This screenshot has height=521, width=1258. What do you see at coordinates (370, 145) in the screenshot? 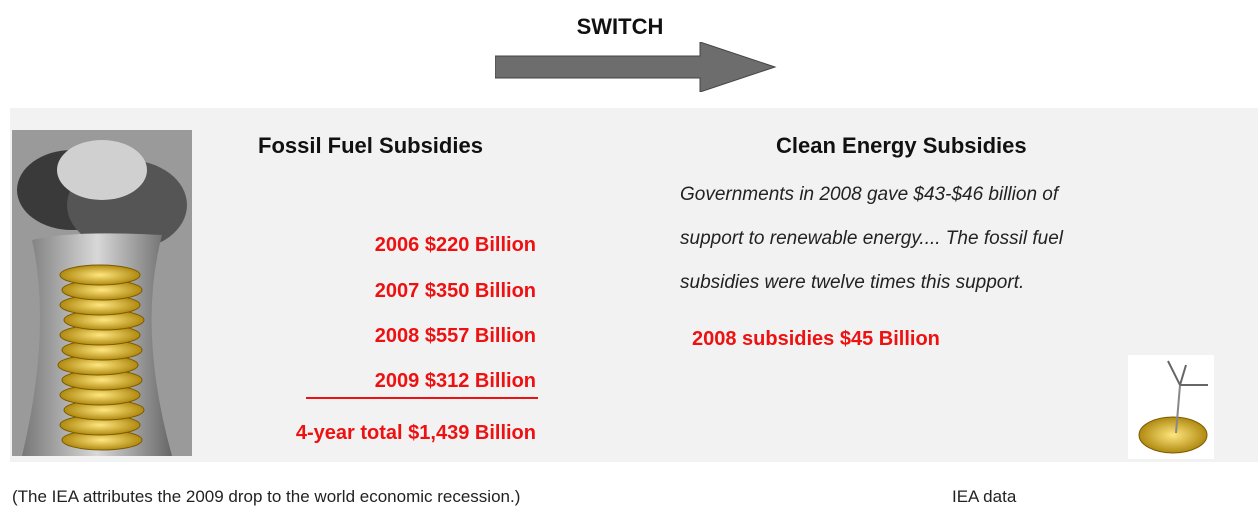
I see `fossil-heading: Fossil Fuel Subsidies` at bounding box center [370, 145].